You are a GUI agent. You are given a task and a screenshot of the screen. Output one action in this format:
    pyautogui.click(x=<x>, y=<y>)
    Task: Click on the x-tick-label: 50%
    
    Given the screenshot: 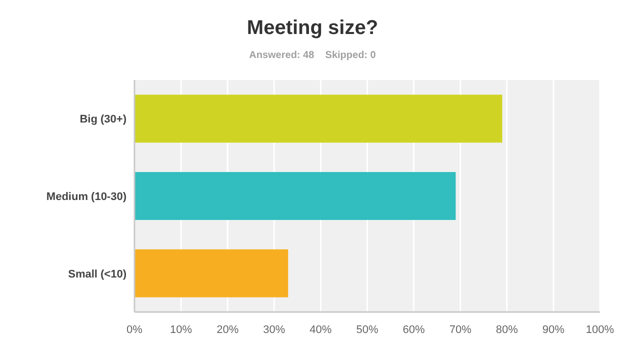 What is the action you would take?
    pyautogui.click(x=367, y=330)
    